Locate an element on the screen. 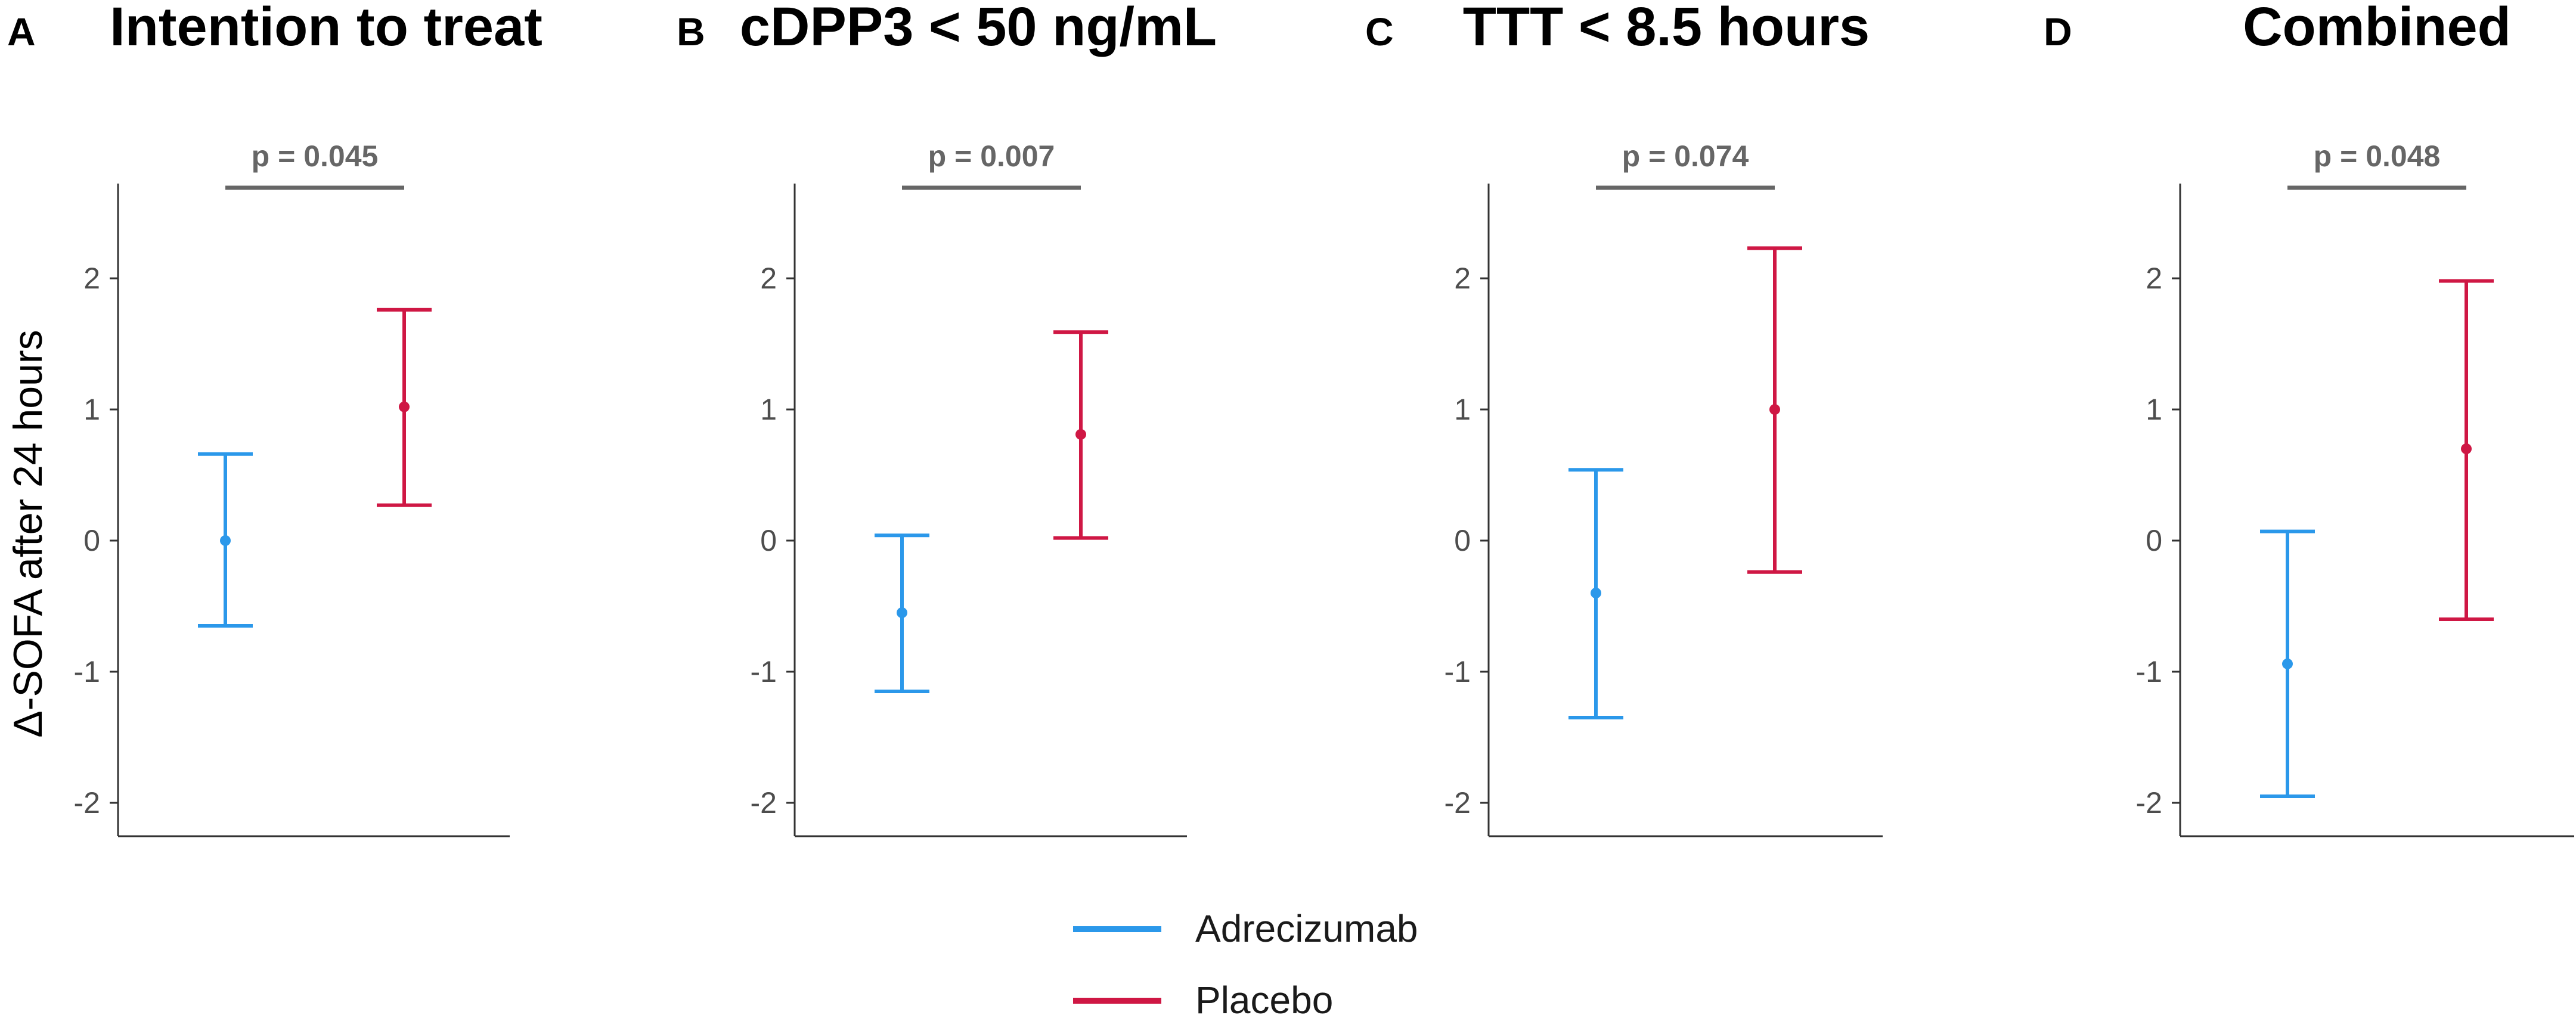 The height and width of the screenshot is (1018, 2576). legend-label-adrecizumab: Adrecizumab is located at coordinates (1306, 928).